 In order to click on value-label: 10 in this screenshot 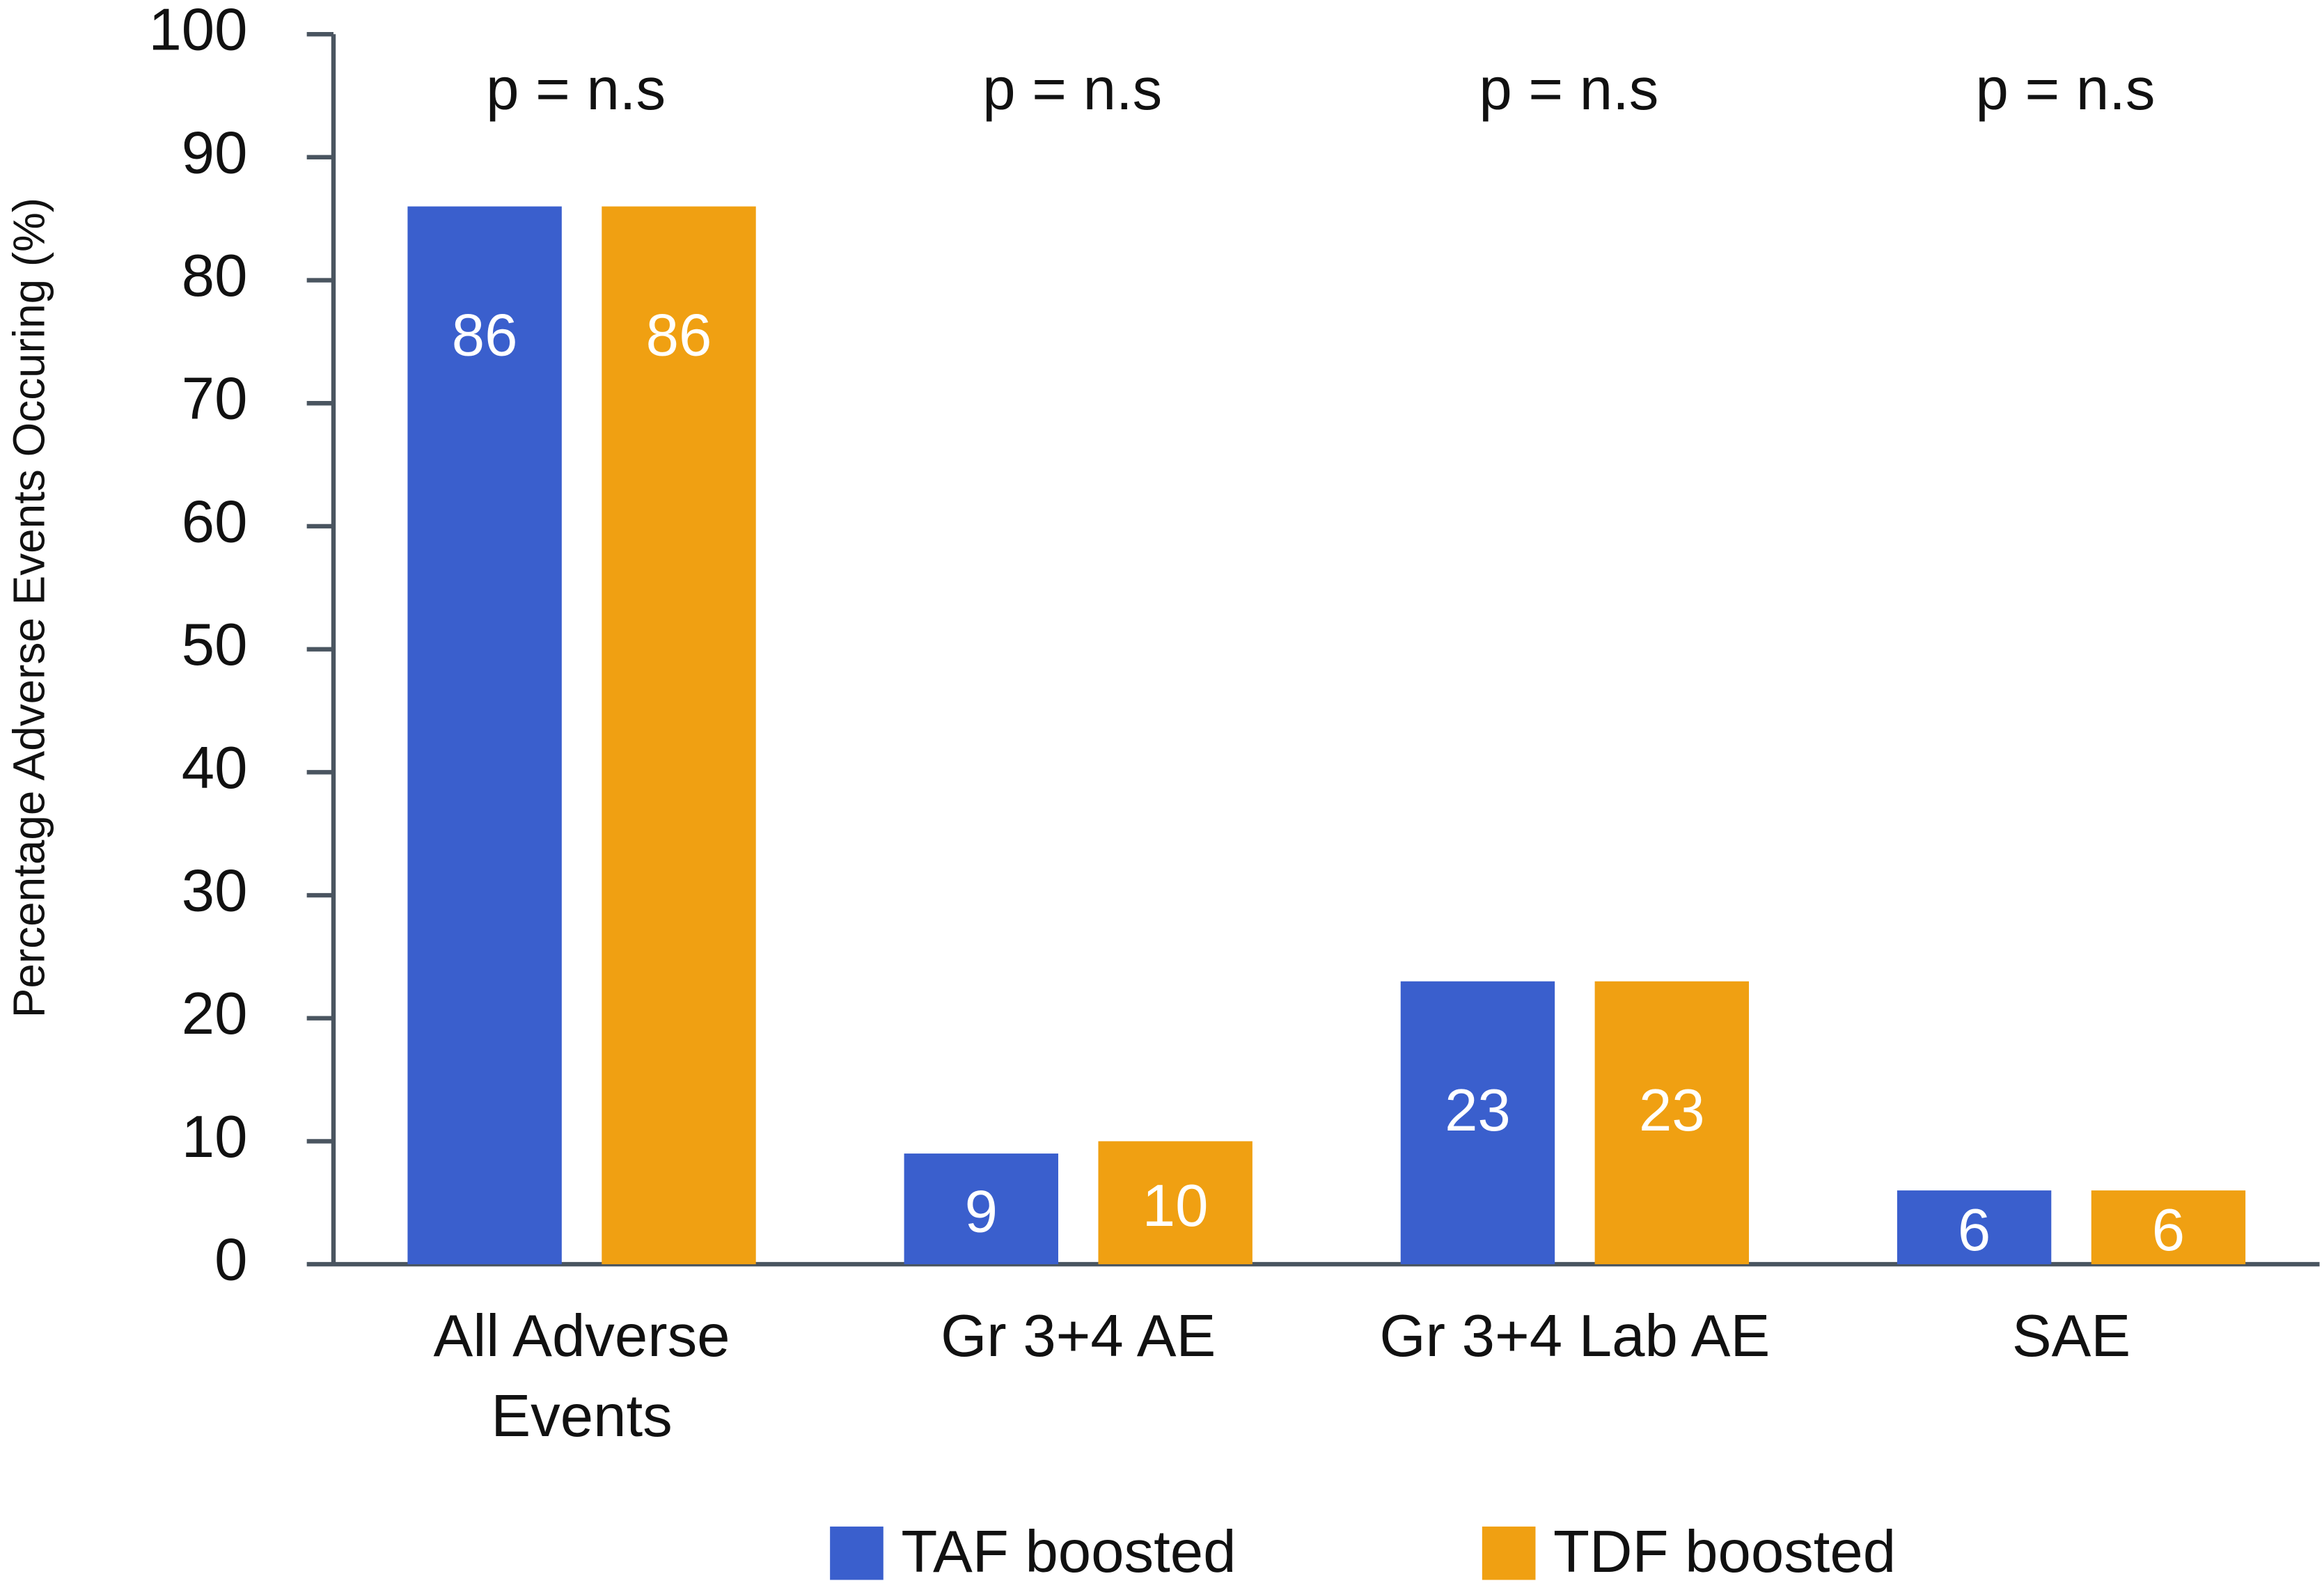, I will do `click(1176, 1206)`.